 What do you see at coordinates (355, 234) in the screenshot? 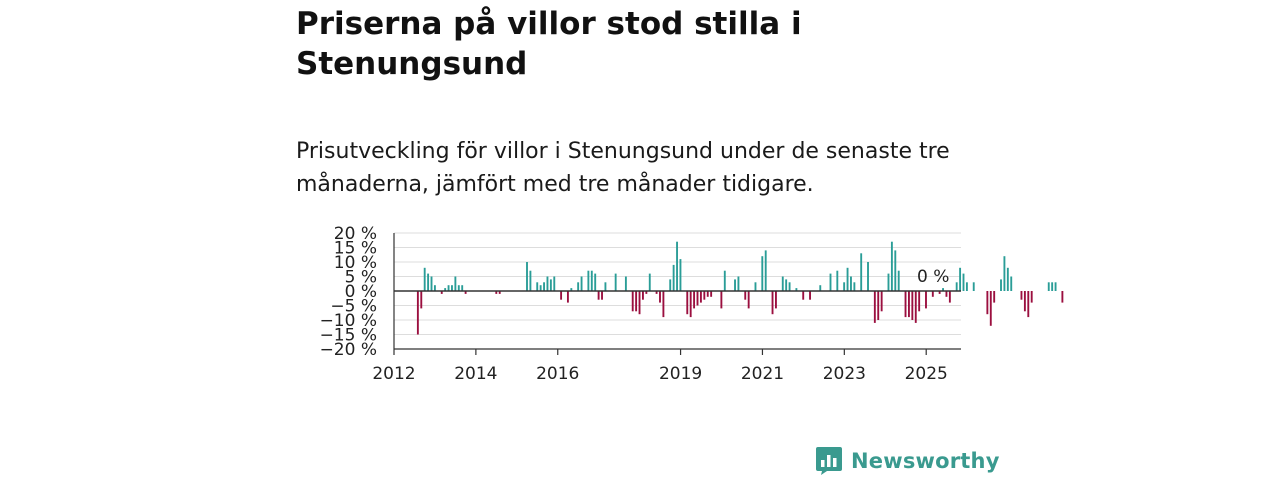
I see `y-tick-label: 20 %` at bounding box center [355, 234].